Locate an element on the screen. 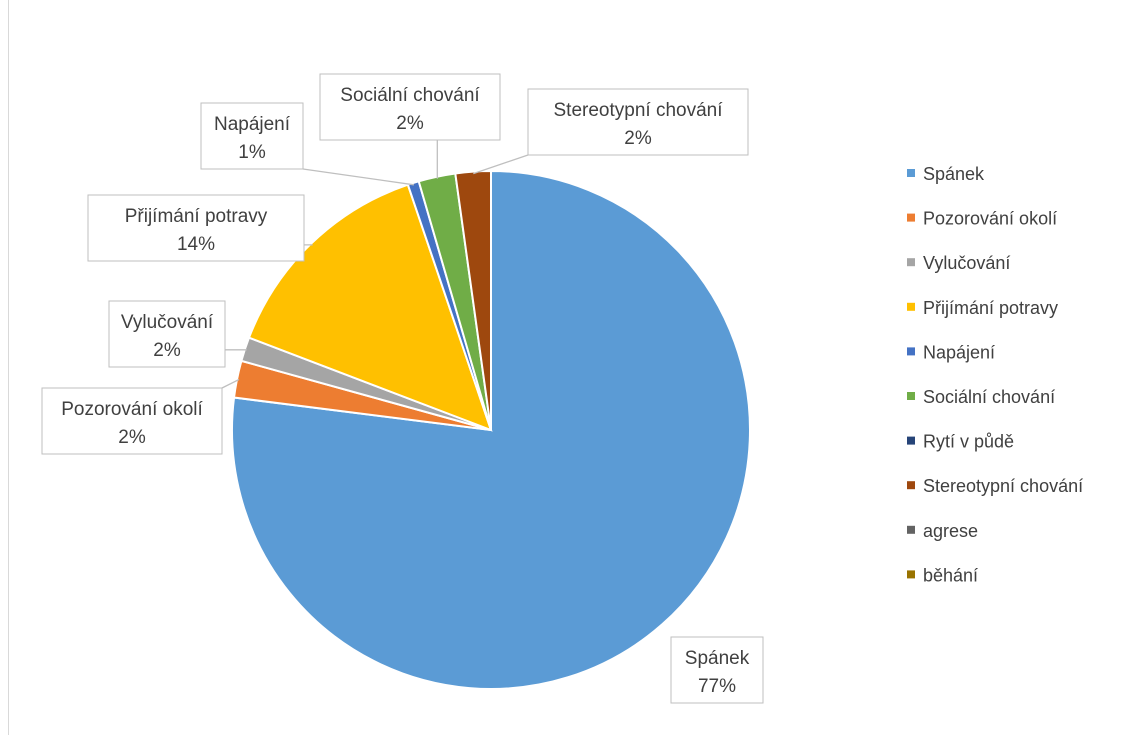  data-label-category: Přijímání potravy is located at coordinates (196, 216).